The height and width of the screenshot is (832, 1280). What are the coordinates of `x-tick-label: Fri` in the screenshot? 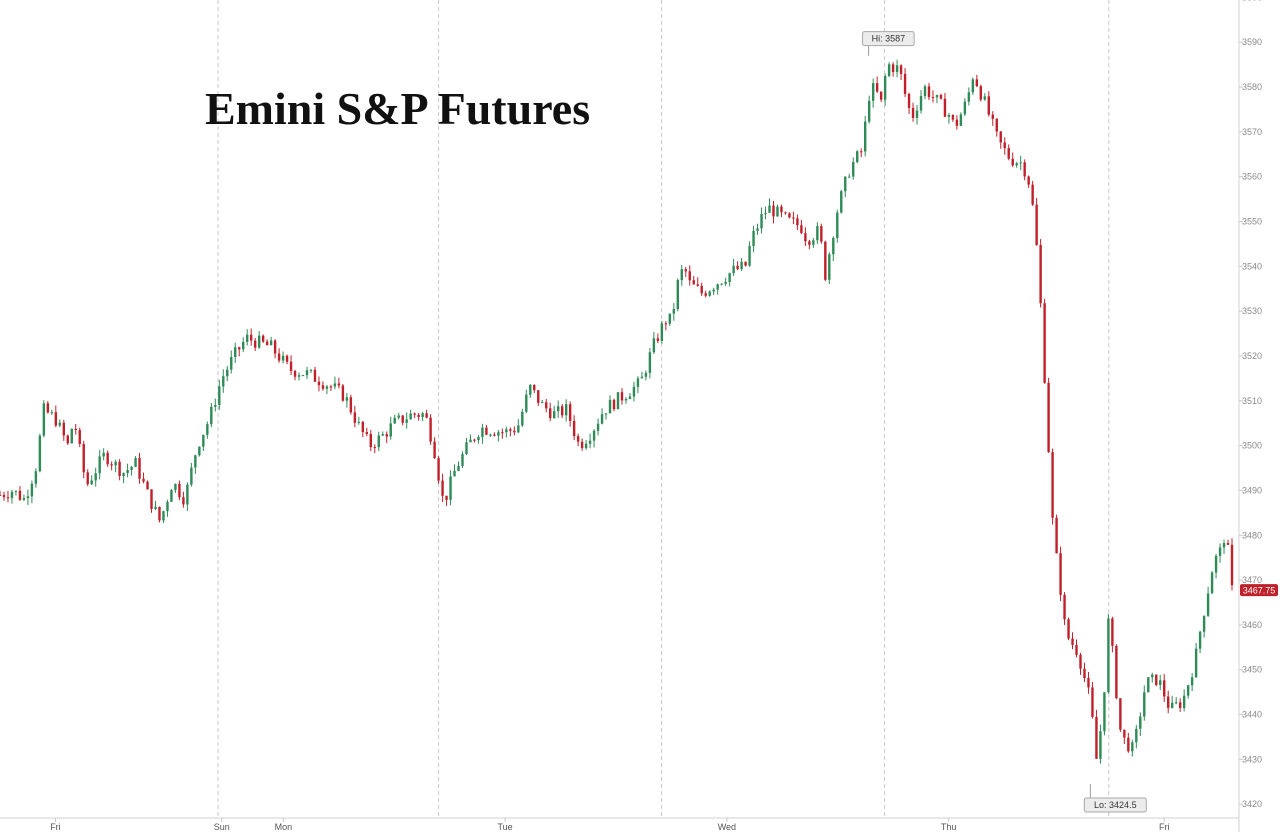 It's located at (55, 827).